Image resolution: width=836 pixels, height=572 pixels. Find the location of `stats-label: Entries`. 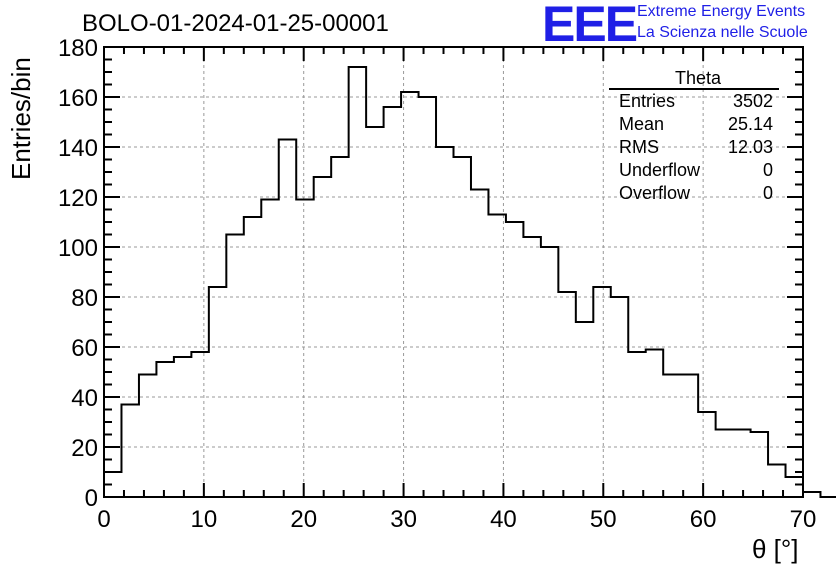

stats-label: Entries is located at coordinates (647, 101).